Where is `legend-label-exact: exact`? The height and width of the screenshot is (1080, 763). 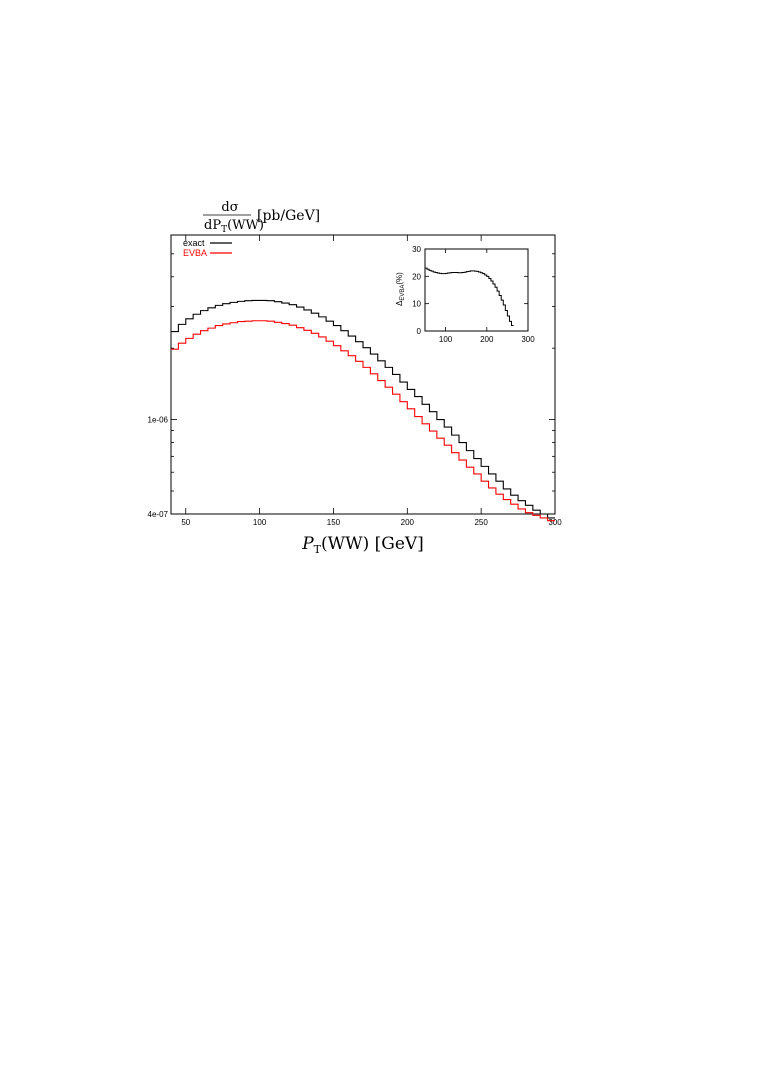
legend-label-exact: exact is located at coordinates (194, 243).